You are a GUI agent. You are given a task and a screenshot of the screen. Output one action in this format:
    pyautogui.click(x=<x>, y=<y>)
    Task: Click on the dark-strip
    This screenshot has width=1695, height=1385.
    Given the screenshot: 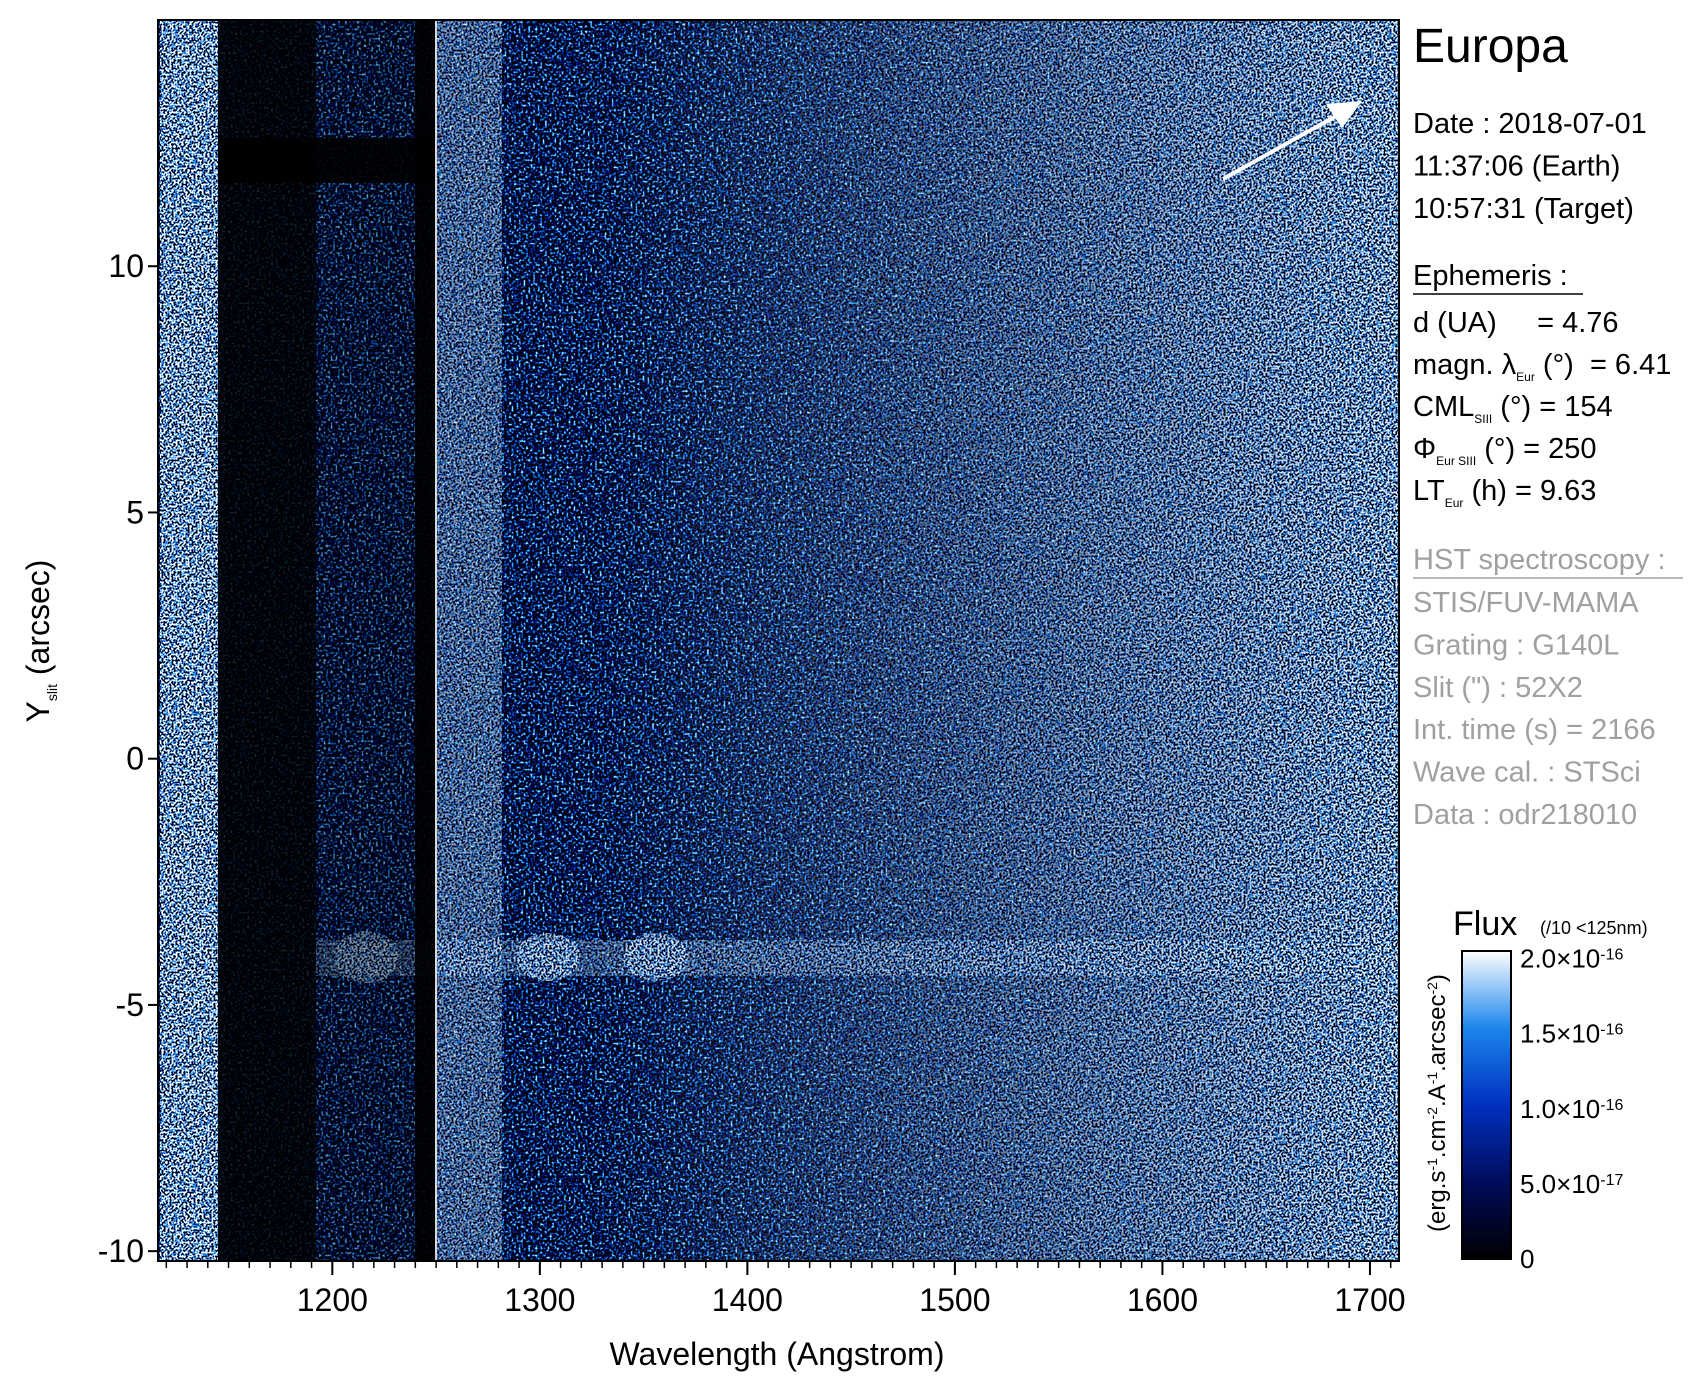 What is the action you would take?
    pyautogui.click(x=425, y=640)
    